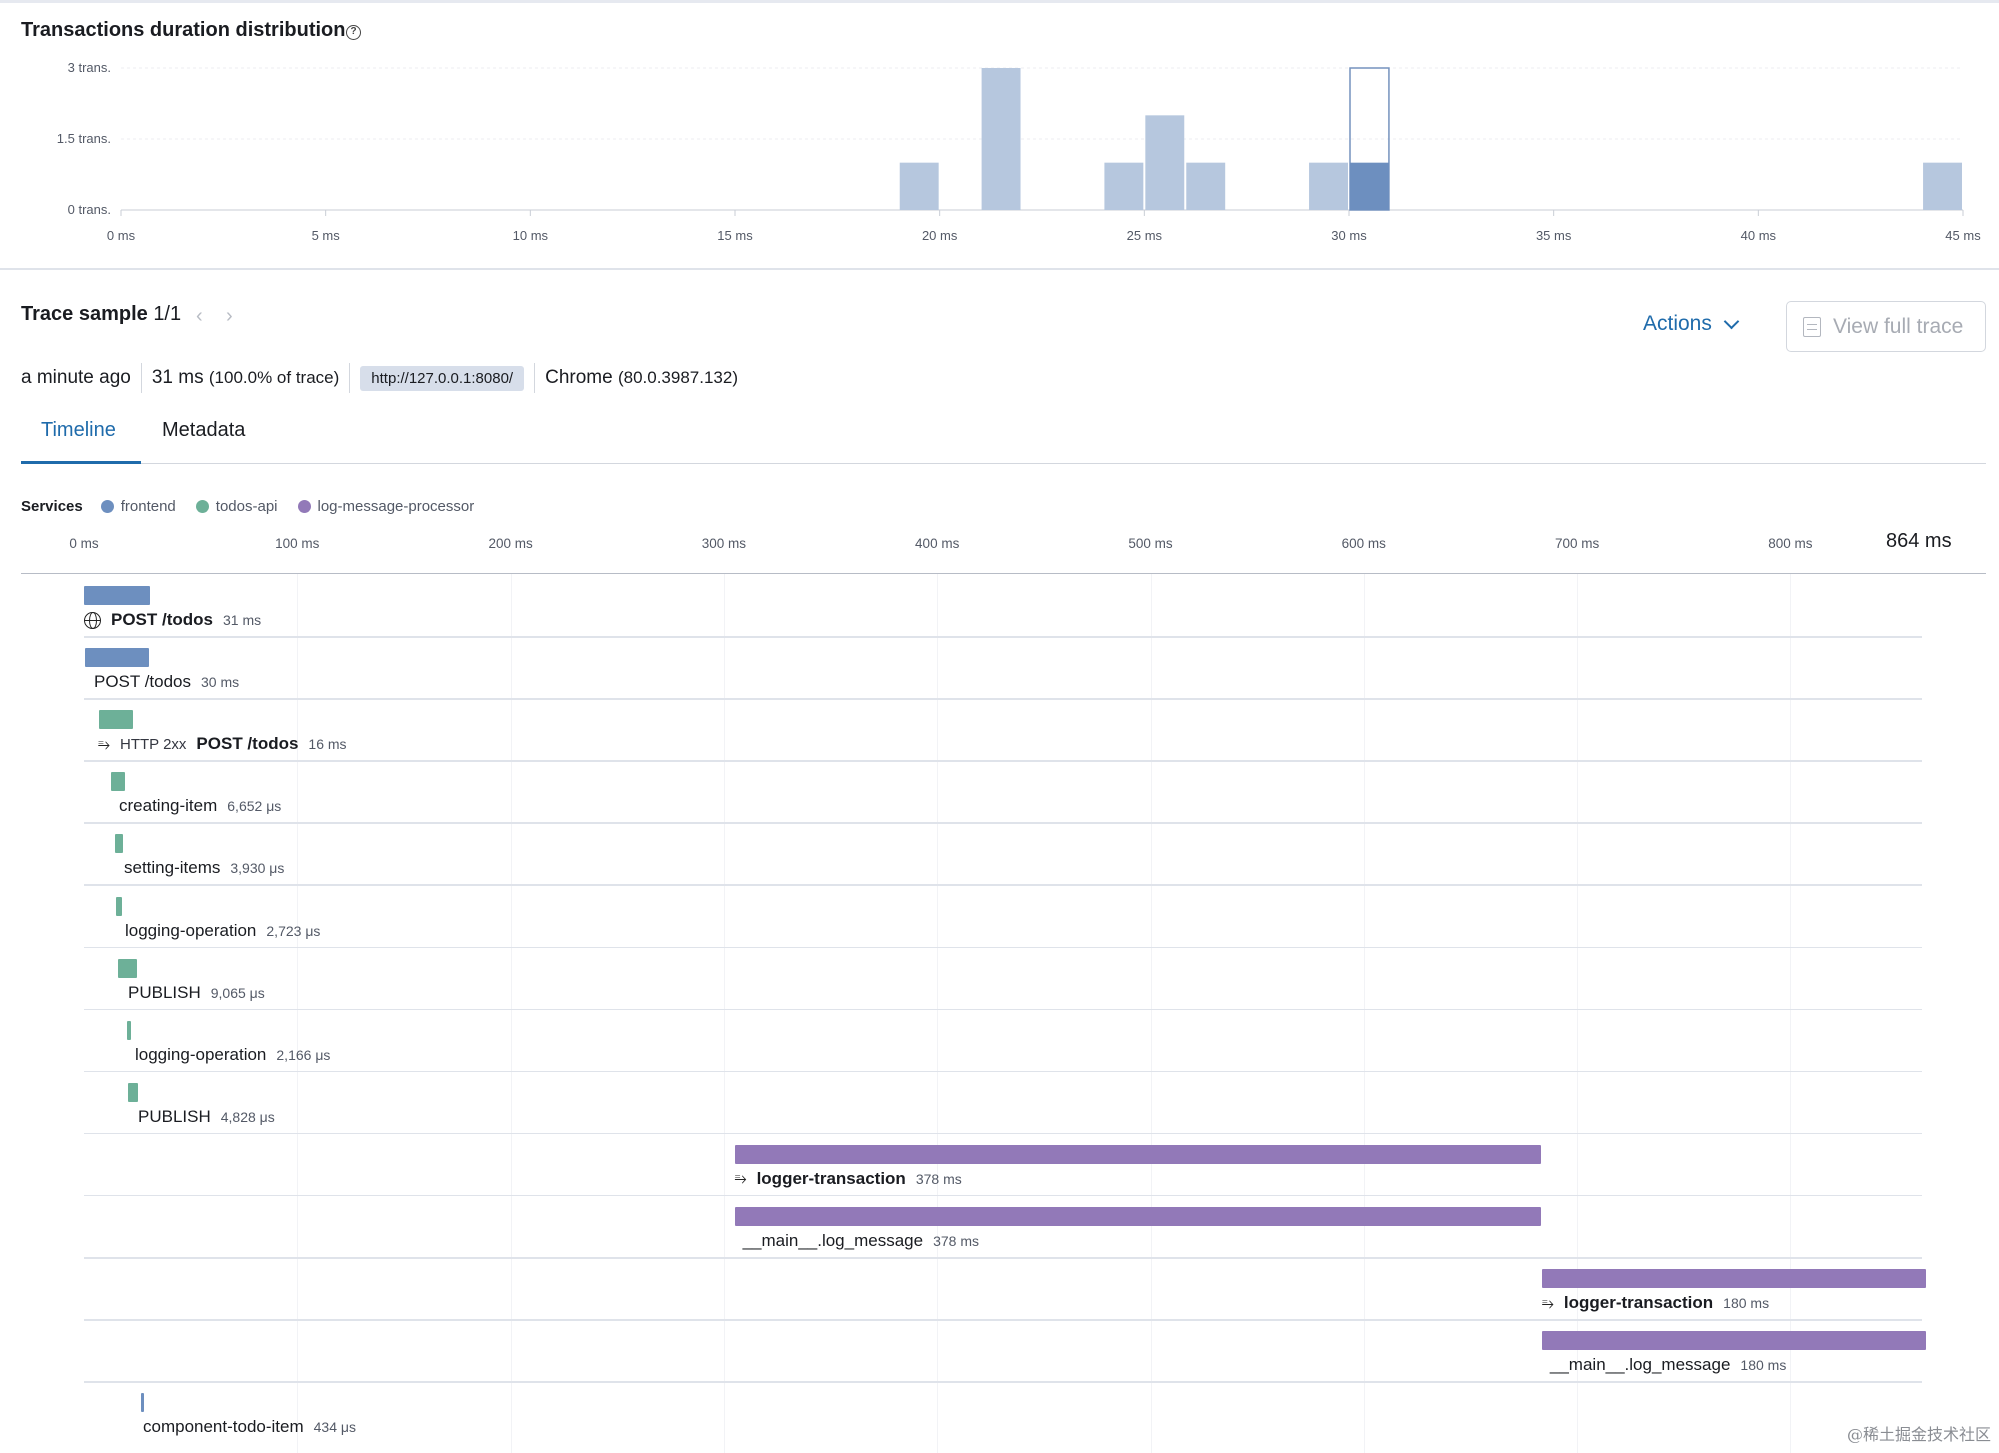 This screenshot has height=1453, width=1999. What do you see at coordinates (148, 506) in the screenshot?
I see `service-name: frontend` at bounding box center [148, 506].